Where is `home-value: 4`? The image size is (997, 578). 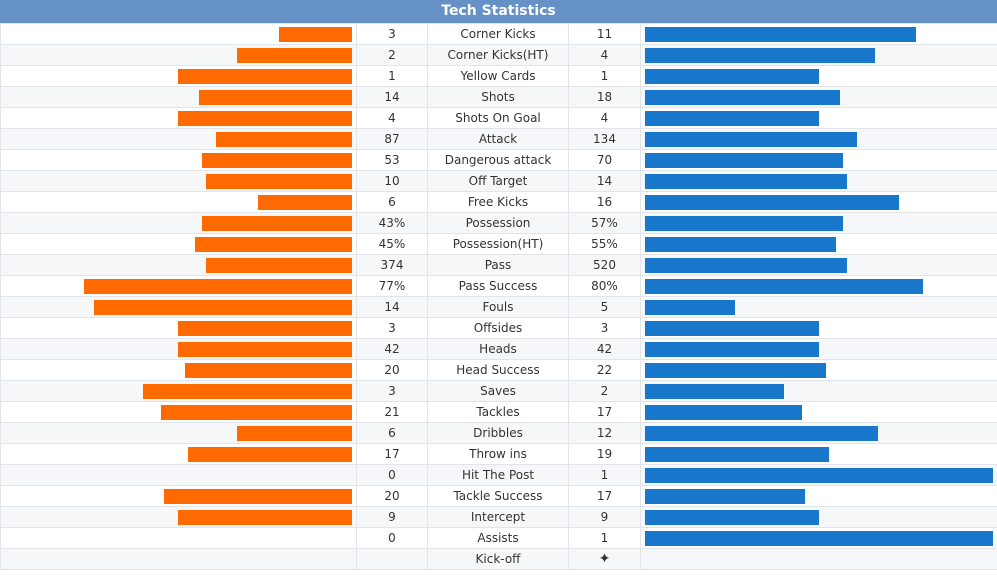 home-value: 4 is located at coordinates (392, 118).